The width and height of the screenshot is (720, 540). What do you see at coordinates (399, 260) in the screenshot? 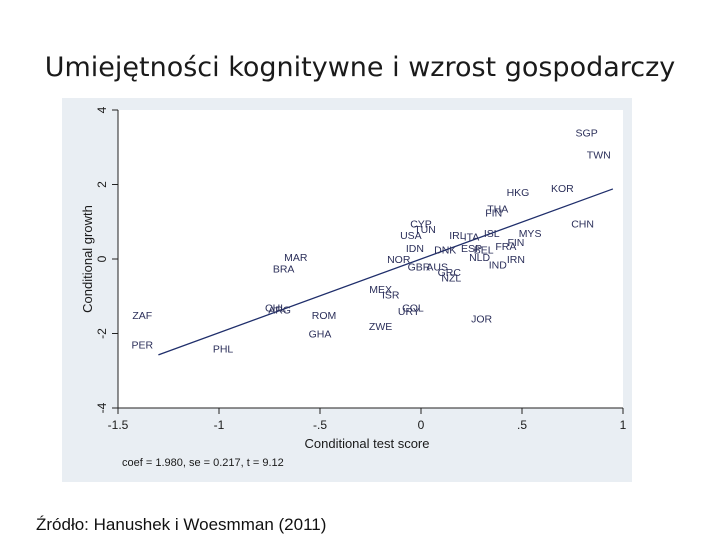
I see `point-label-nor: NOR` at bounding box center [399, 260].